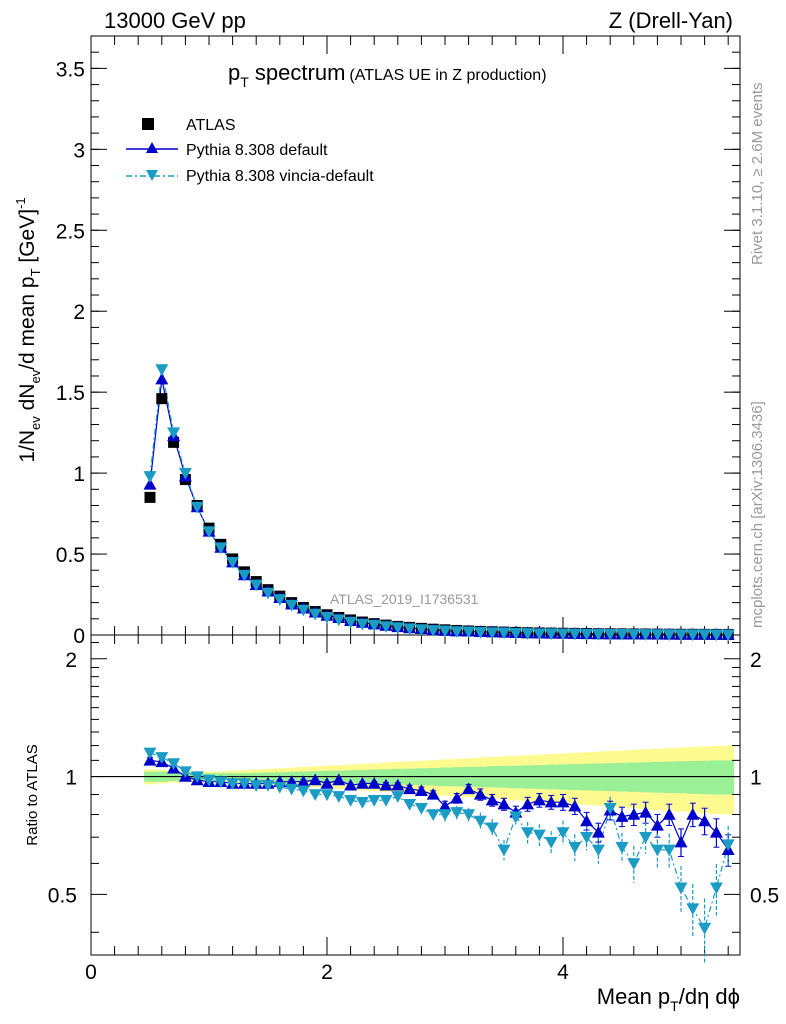 The image size is (786, 1024). Describe the element at coordinates (152, 175) in the screenshot. I see `legend-marker-vincia` at that location.